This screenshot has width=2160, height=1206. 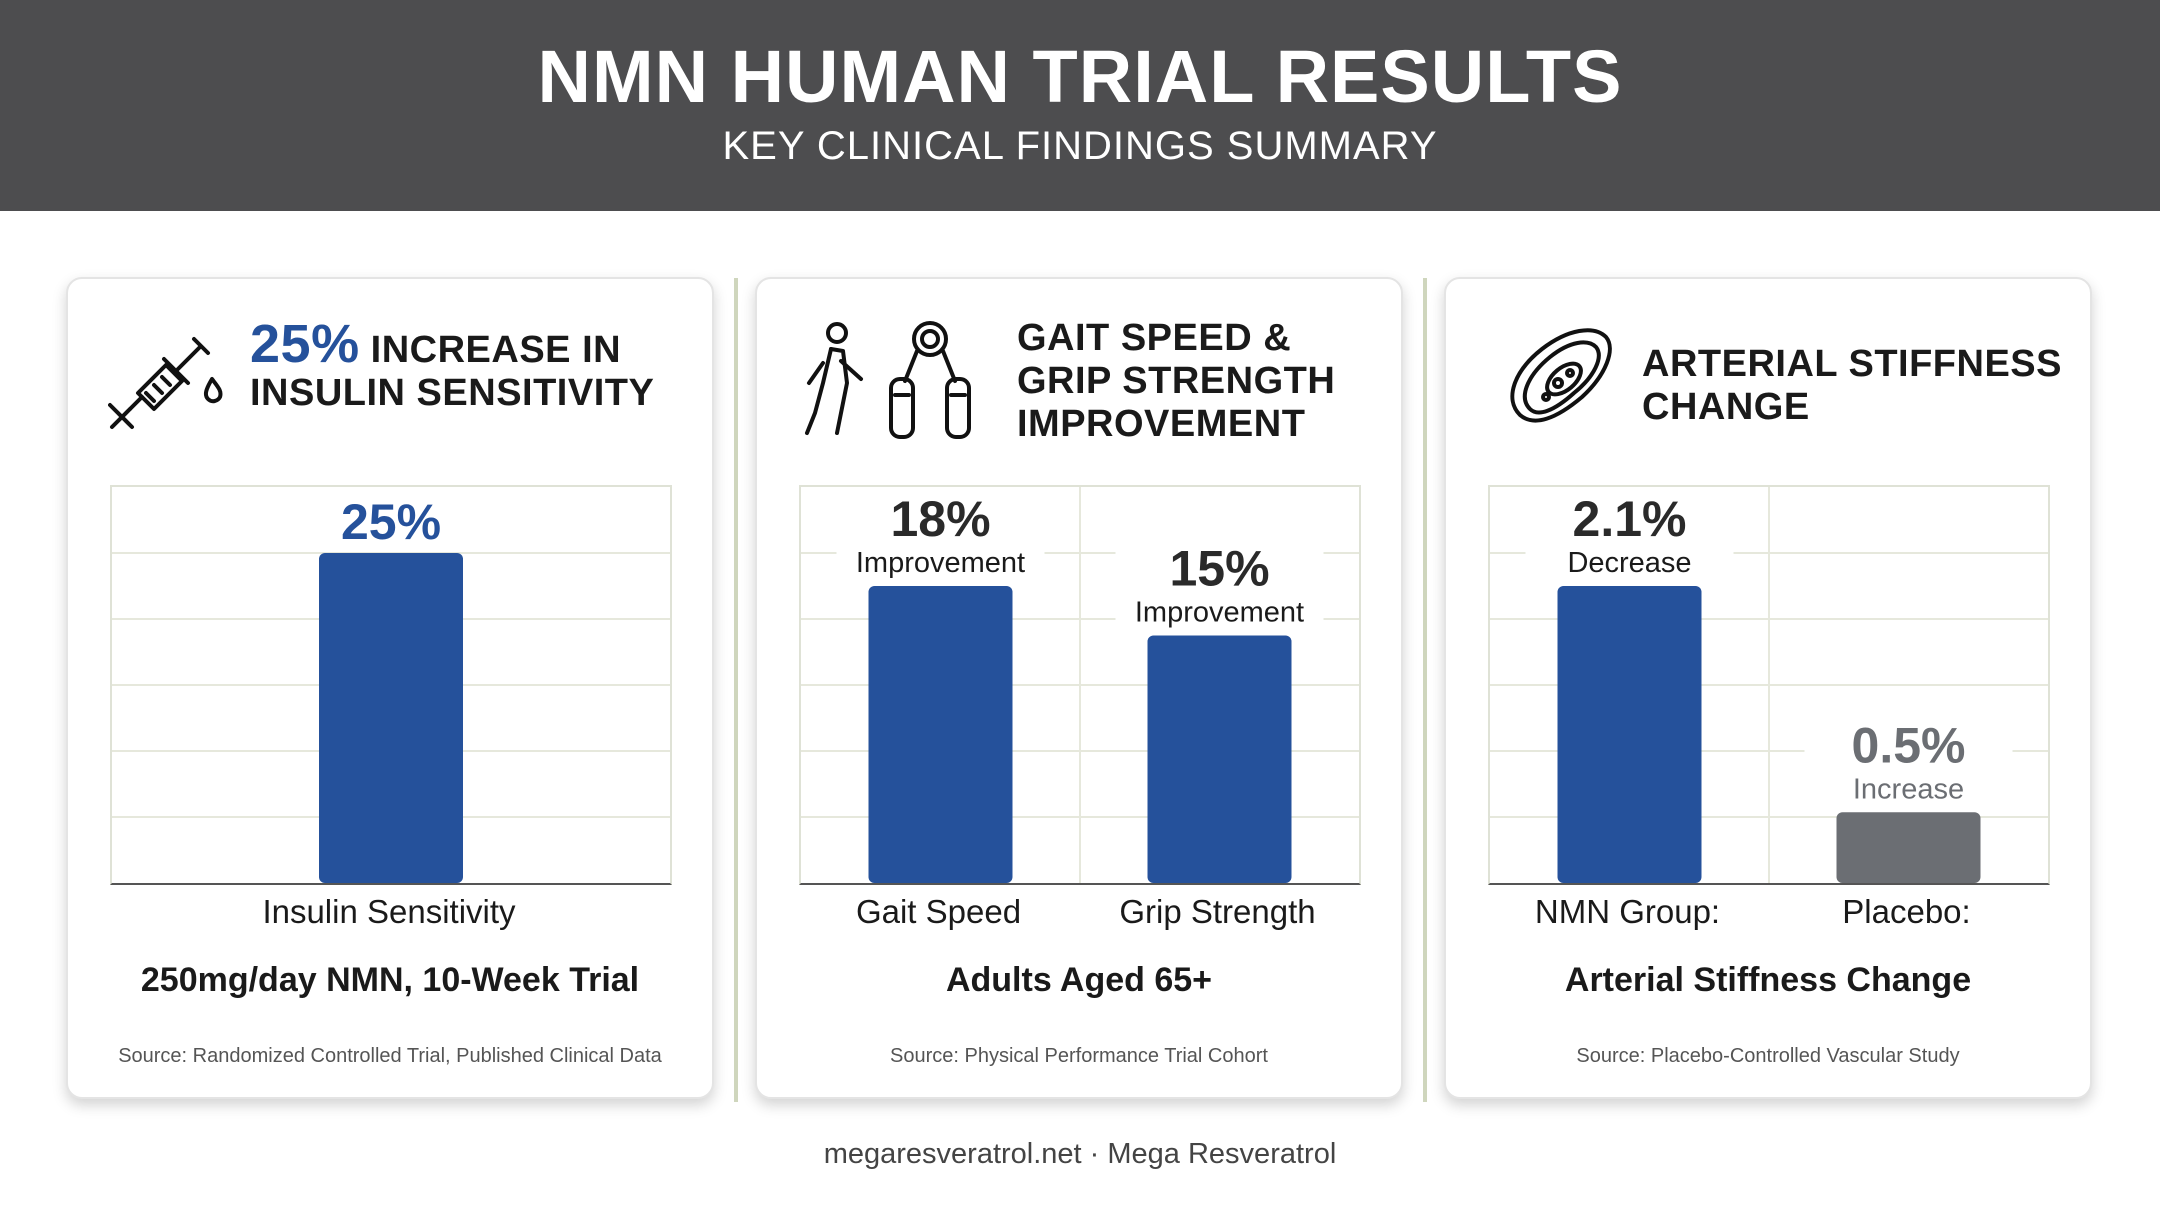 What do you see at coordinates (1852, 386) in the screenshot?
I see `arterial-title: ARTERIAL STIFFNESS CHANGE` at bounding box center [1852, 386].